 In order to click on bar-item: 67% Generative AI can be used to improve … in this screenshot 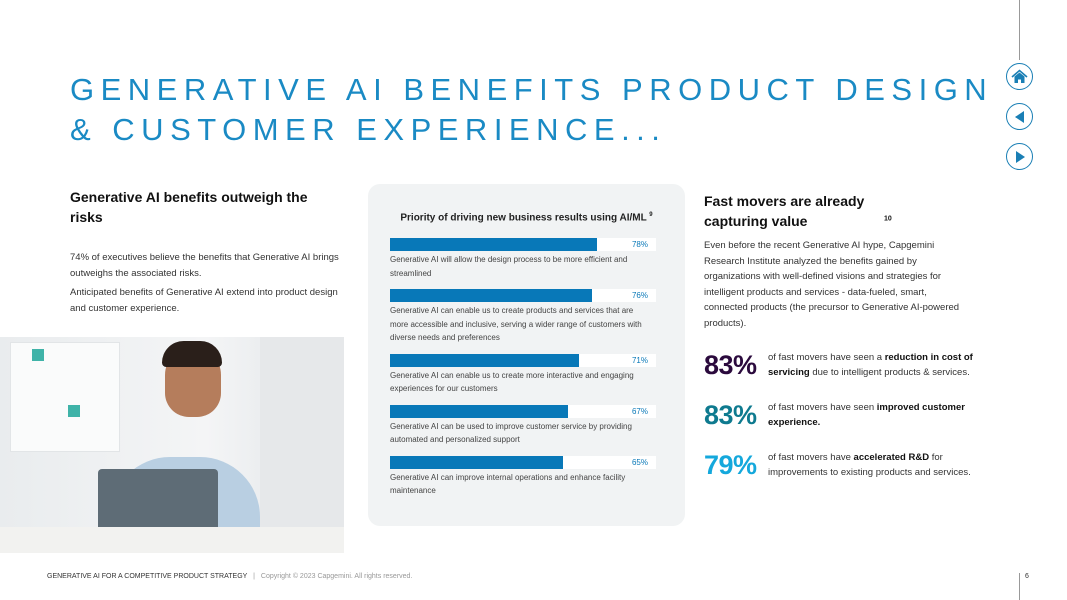, I will do `click(537, 425)`.